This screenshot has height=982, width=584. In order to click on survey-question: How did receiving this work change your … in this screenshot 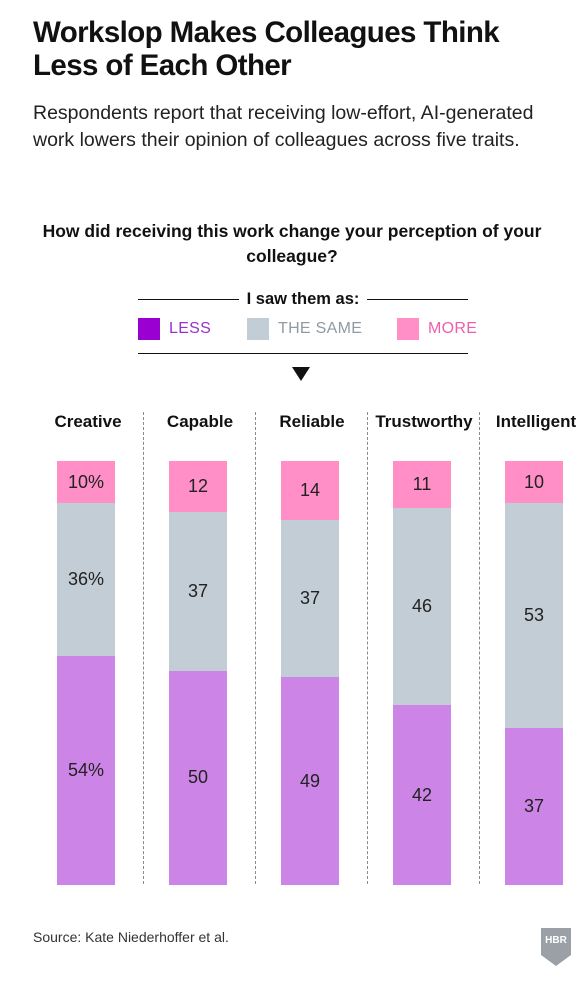, I will do `click(292, 243)`.